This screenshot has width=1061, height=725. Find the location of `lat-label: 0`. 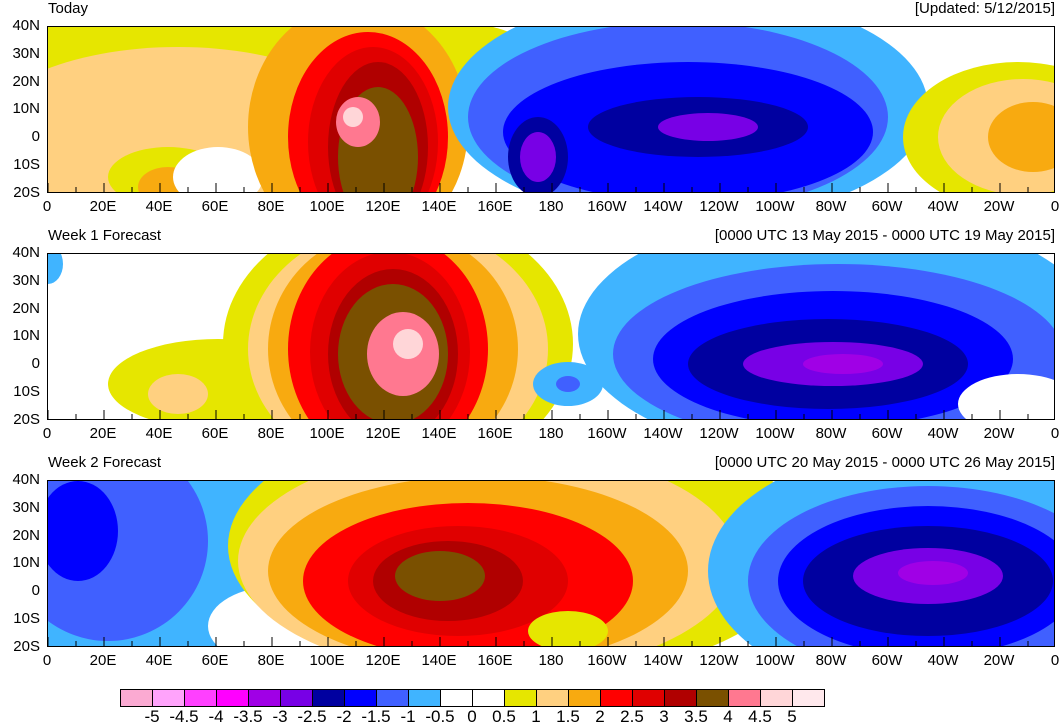

lat-label: 0 is located at coordinates (35, 591).